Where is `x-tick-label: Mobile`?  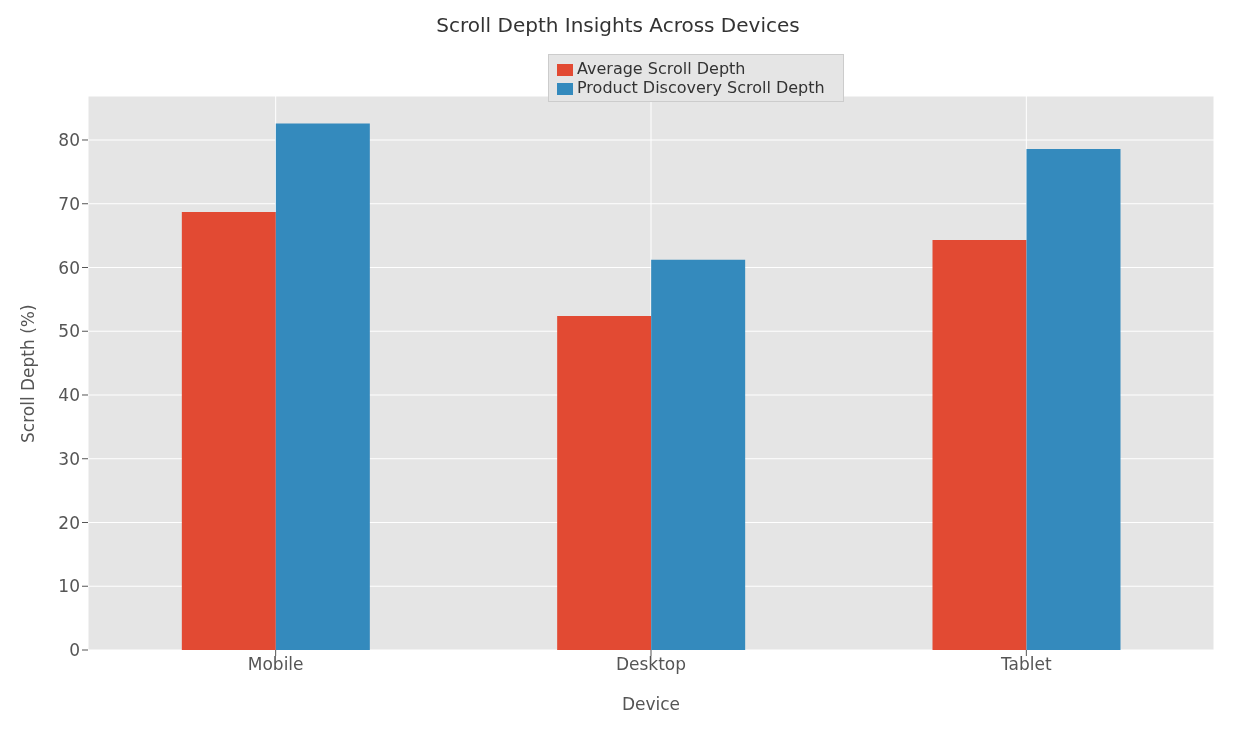 x-tick-label: Mobile is located at coordinates (275, 664).